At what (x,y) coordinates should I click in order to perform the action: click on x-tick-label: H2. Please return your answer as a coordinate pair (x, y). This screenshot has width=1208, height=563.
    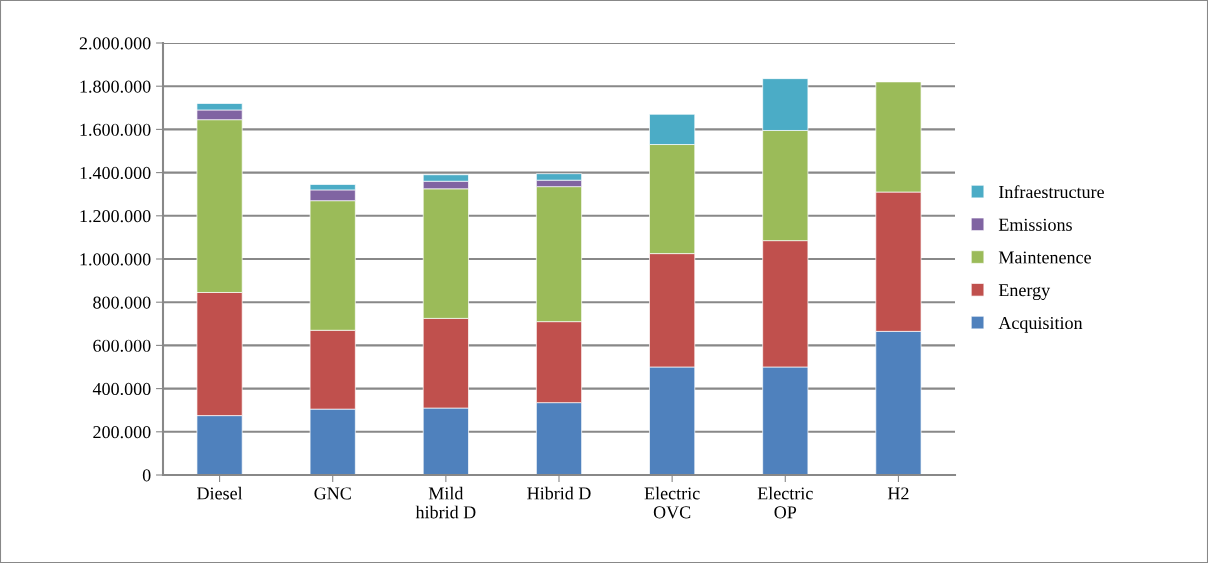
    Looking at the image, I should click on (898, 493).